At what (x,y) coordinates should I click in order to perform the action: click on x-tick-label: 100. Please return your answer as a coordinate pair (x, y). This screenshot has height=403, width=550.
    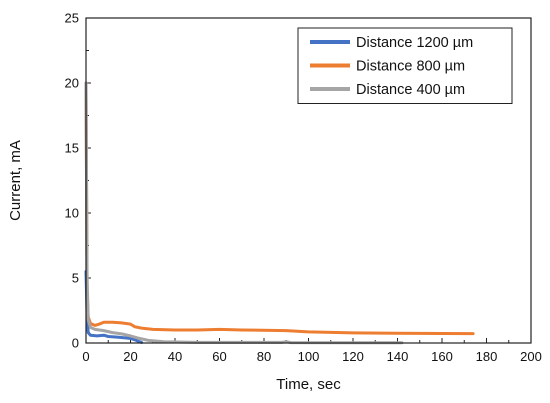
    Looking at the image, I should click on (309, 356).